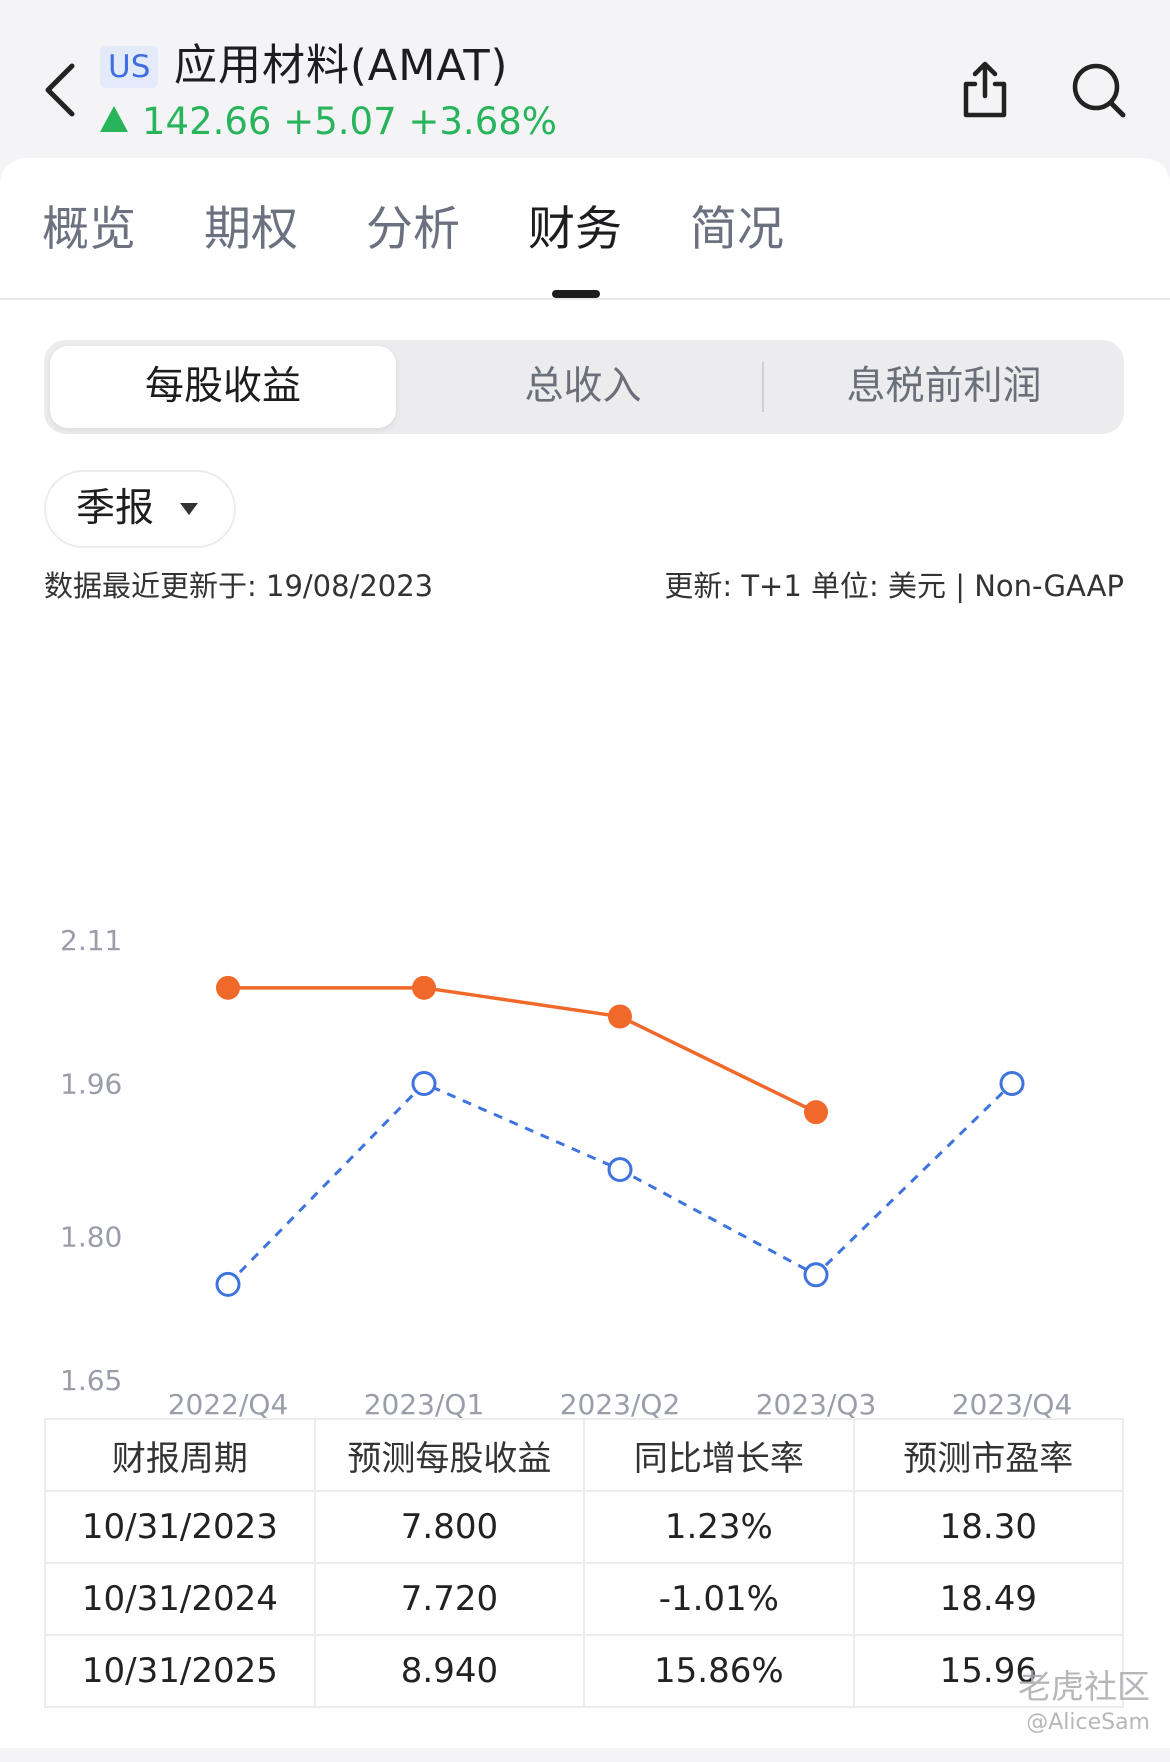 The height and width of the screenshot is (1762, 1170). Describe the element at coordinates (223, 387) in the screenshot. I see `segment-eps: 每股收益` at that location.